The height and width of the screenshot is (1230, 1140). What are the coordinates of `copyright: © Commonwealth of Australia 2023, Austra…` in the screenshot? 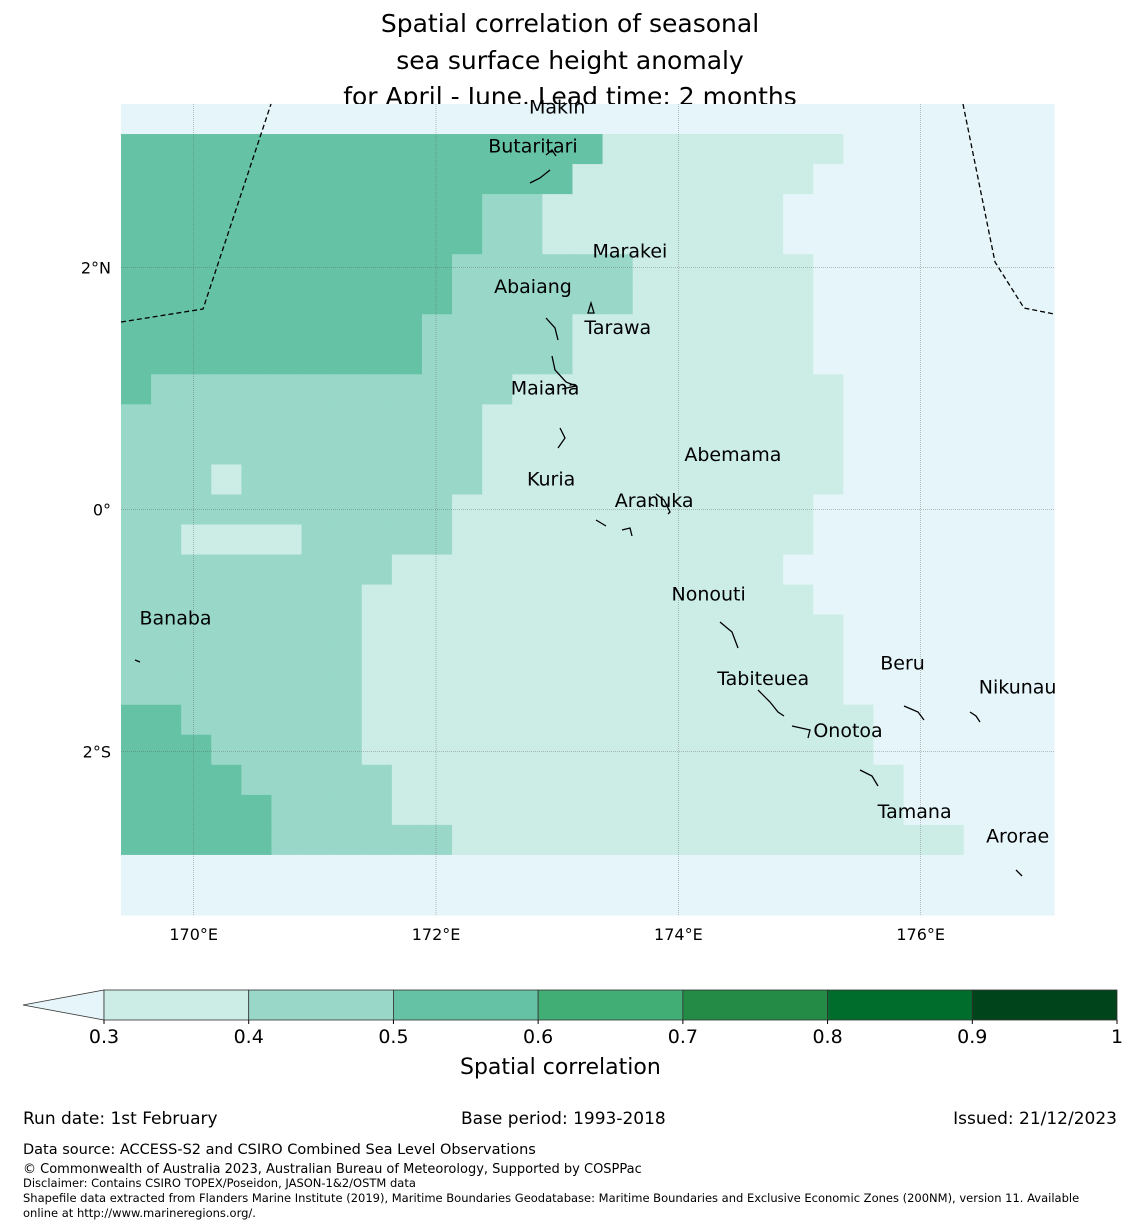 It's located at (332, 1169).